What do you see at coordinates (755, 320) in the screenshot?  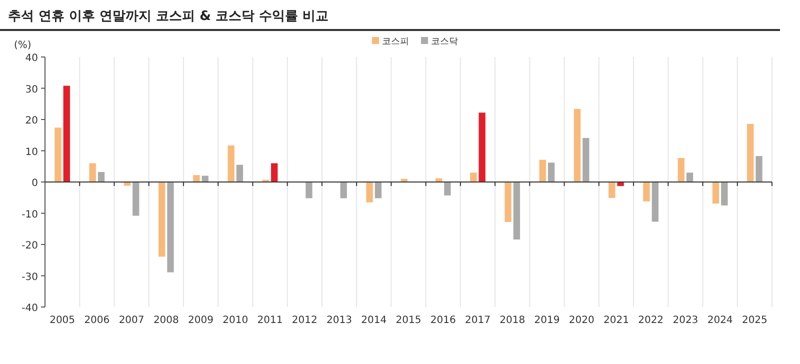 I see `x-tick-label: 2025` at bounding box center [755, 320].